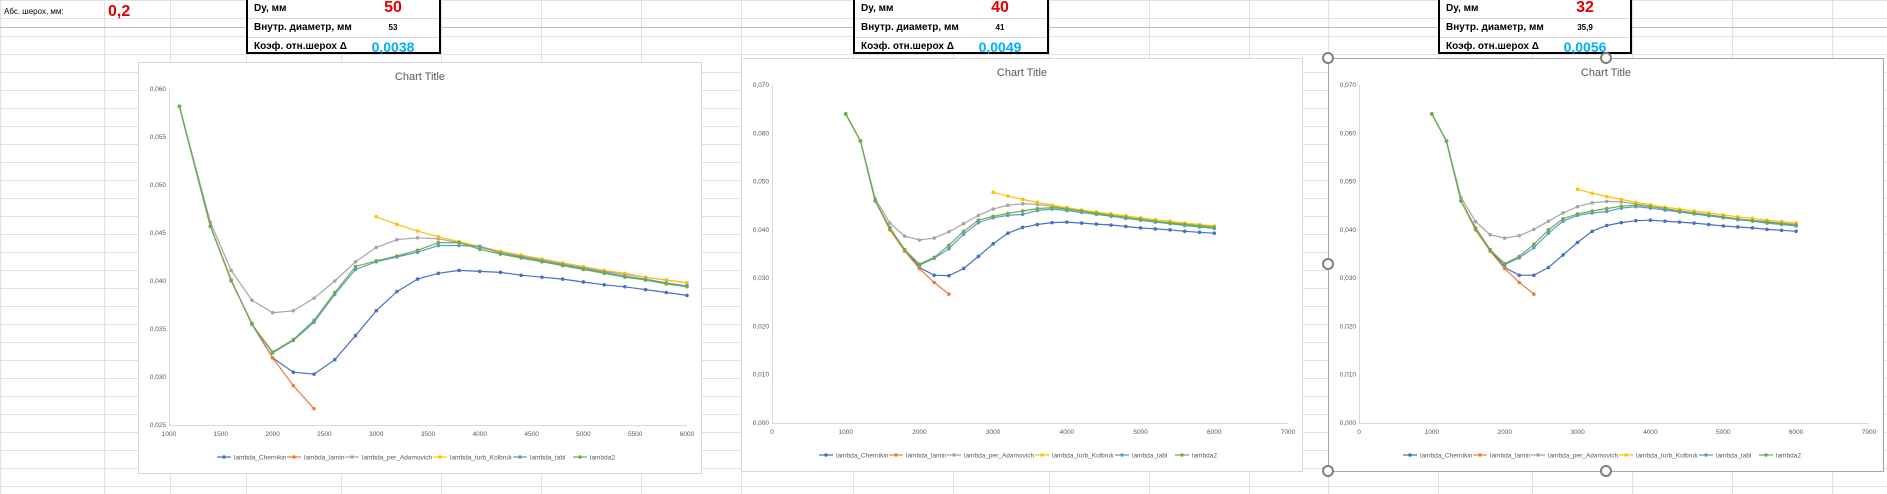 The height and width of the screenshot is (494, 1887). I want to click on dy-value: 40, so click(1000, 8).